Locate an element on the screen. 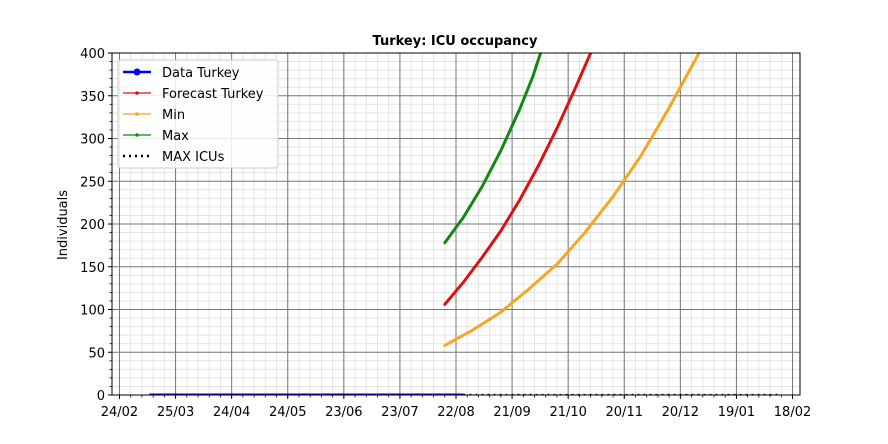 Image resolution: width=888 pixels, height=444 pixels. y-axis-label: Individuals is located at coordinates (63, 225).